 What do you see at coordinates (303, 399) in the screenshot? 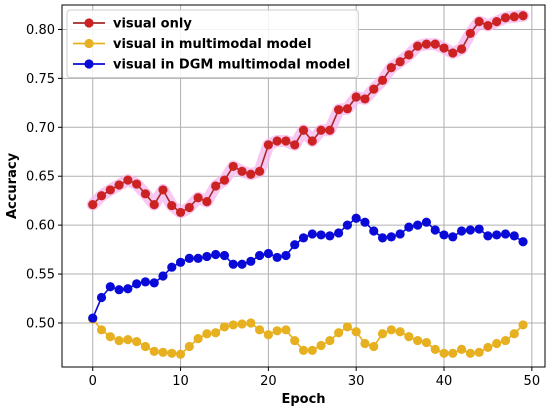
I see `x-axis-label: Epoch` at bounding box center [303, 399].